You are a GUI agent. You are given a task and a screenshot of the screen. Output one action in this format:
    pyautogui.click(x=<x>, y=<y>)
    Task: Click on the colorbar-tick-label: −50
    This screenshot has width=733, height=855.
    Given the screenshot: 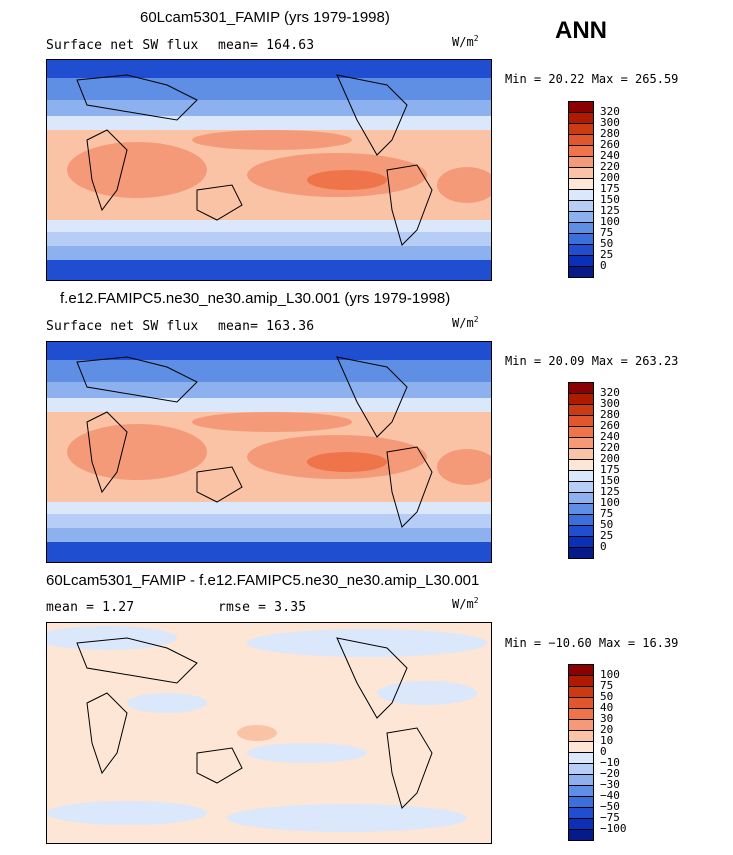 What is the action you would take?
    pyautogui.click(x=610, y=806)
    